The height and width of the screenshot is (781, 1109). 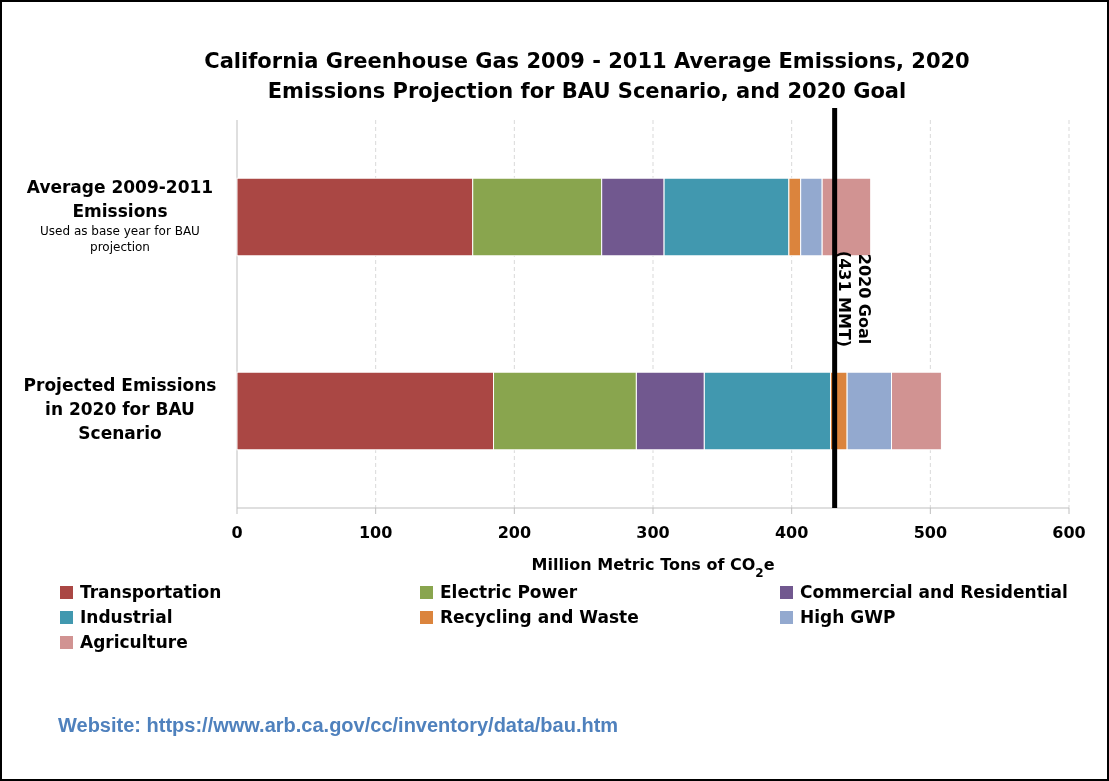 I want to click on x-tick-label: 400, so click(x=791, y=532).